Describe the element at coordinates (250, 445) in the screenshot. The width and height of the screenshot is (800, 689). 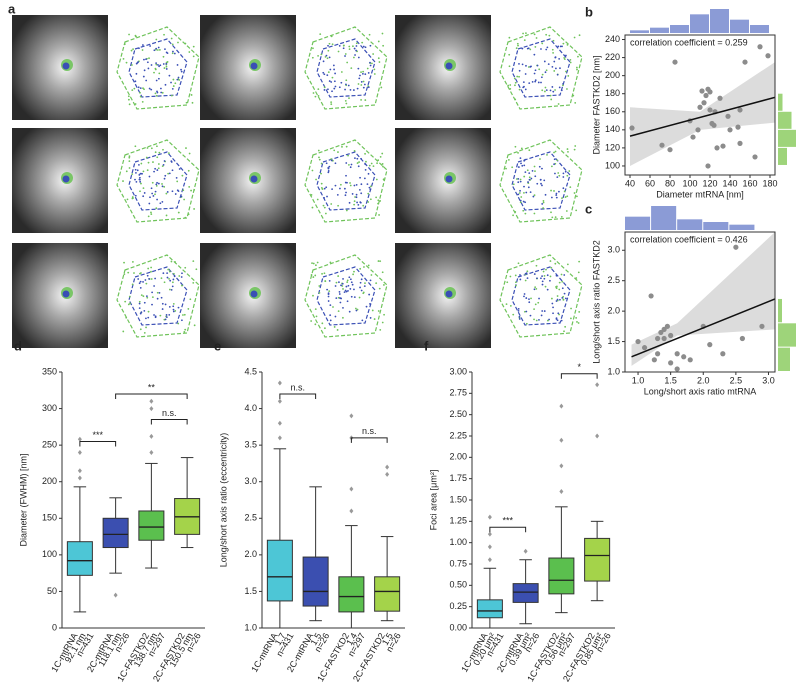
I see `y-tick-label: 3.5` at that location.